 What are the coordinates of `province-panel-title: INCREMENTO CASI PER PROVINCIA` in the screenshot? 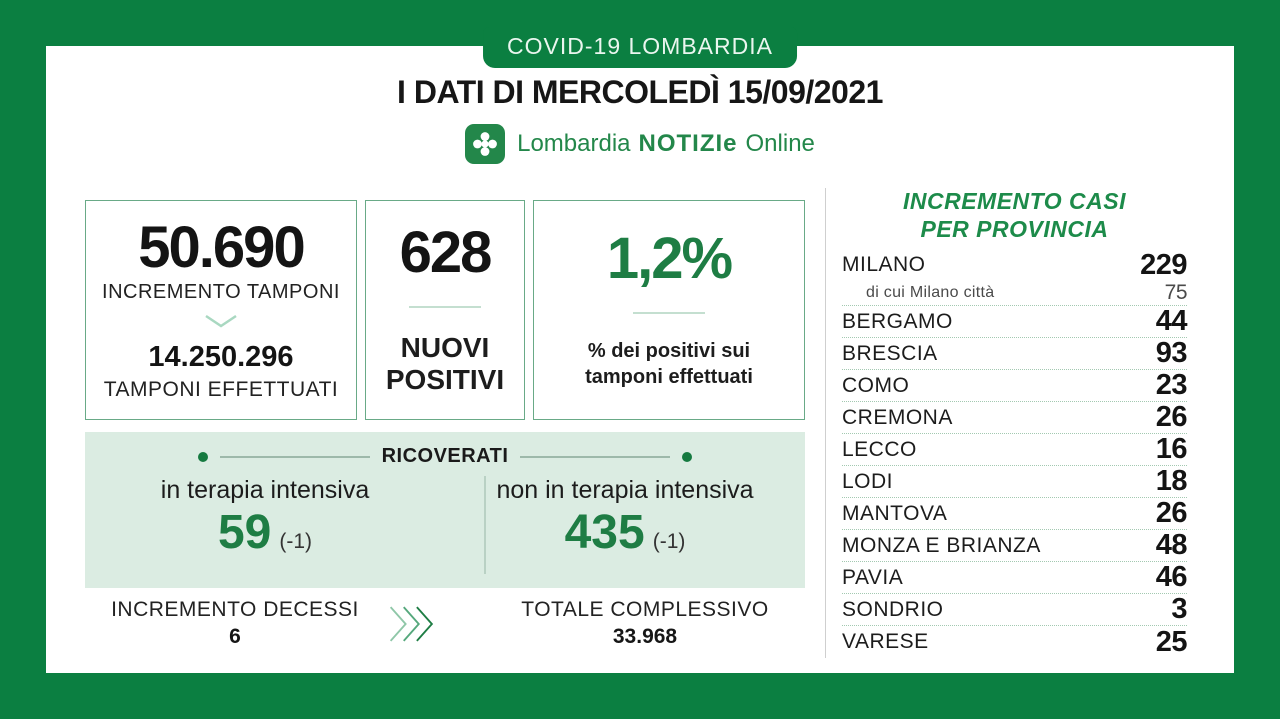 It's located at (1014, 215).